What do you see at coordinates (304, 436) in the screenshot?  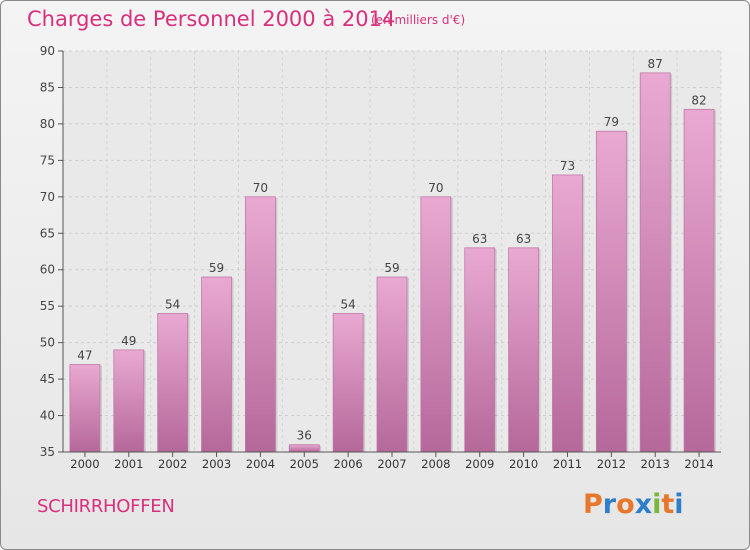 I see `bar-value-label: 36` at bounding box center [304, 436].